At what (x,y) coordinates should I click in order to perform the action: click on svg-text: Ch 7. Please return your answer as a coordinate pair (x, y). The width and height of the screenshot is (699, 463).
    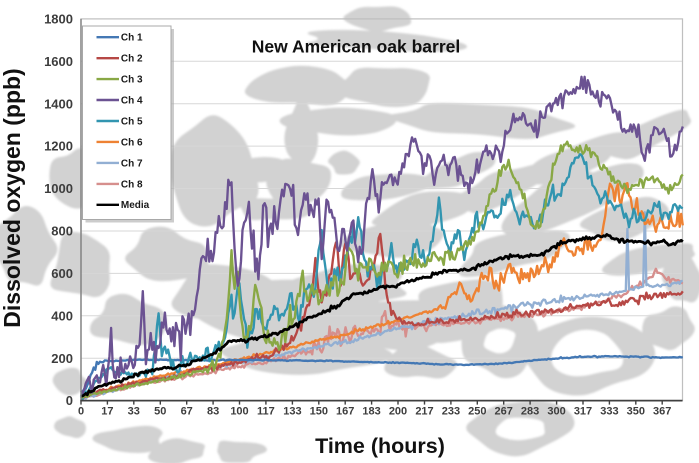
    Looking at the image, I should click on (132, 163).